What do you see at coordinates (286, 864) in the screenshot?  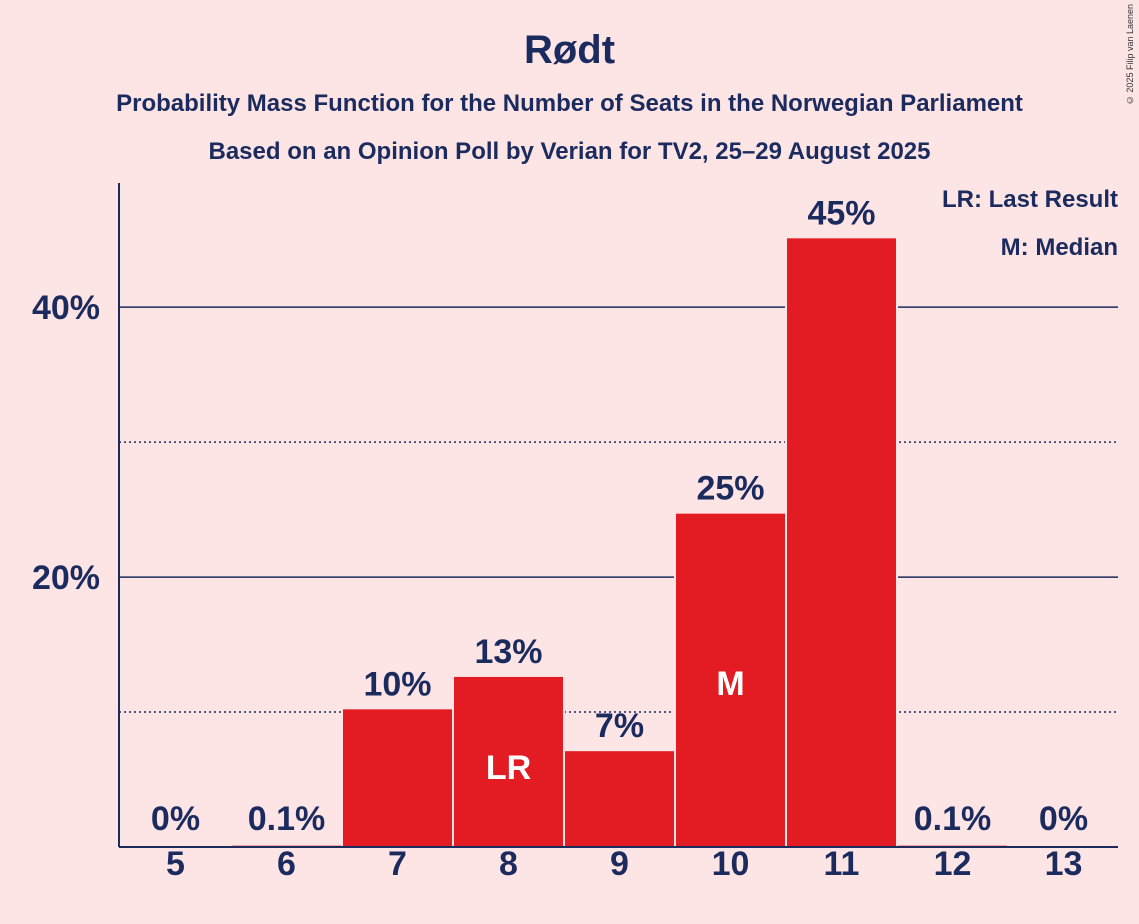 I see `x-tick-label: 6` at bounding box center [286, 864].